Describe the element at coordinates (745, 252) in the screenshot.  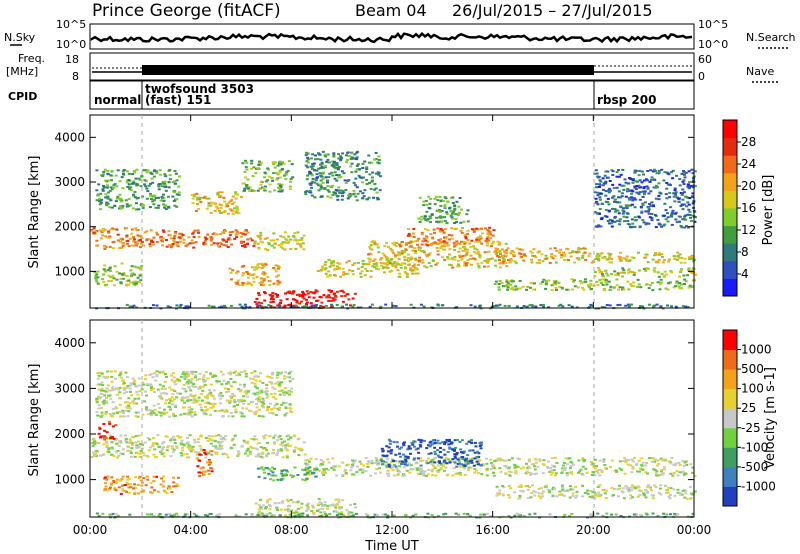
I see `power-colorbar-tick-label: 8` at that location.